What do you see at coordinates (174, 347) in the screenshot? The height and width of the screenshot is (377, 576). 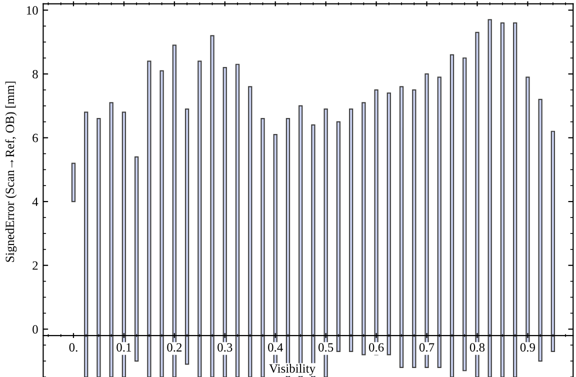 I see `x-tick-label: 0.2` at bounding box center [174, 347].